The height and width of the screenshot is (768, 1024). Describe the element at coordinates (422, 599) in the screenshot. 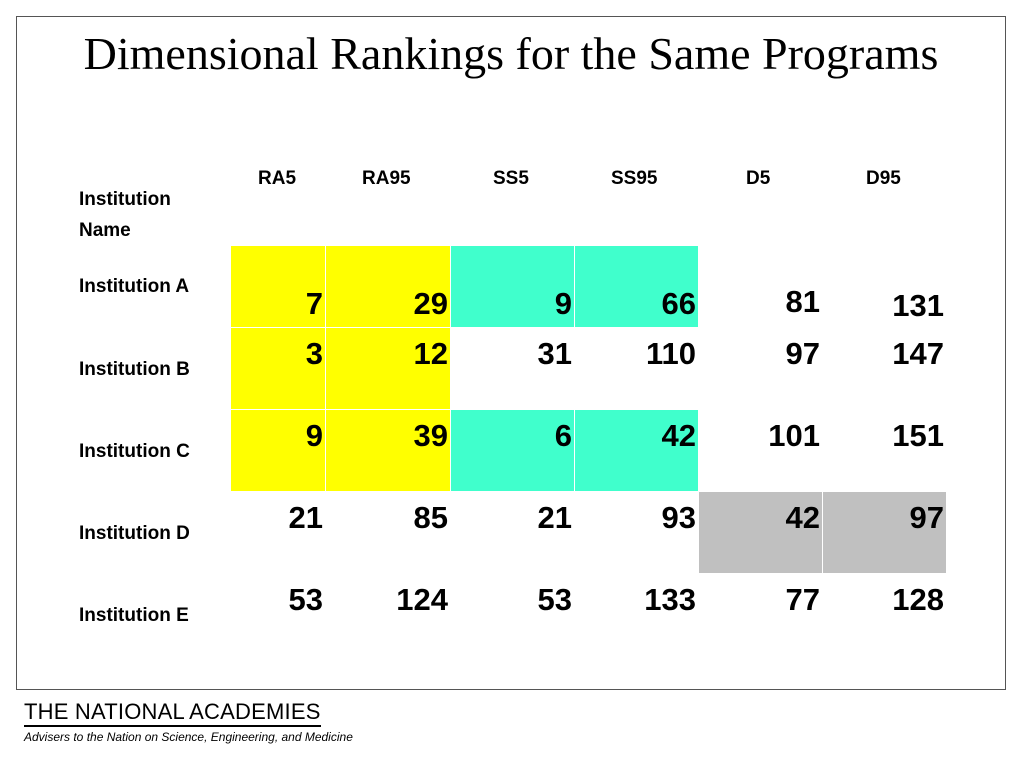

I see `table-cell: 124` at that location.